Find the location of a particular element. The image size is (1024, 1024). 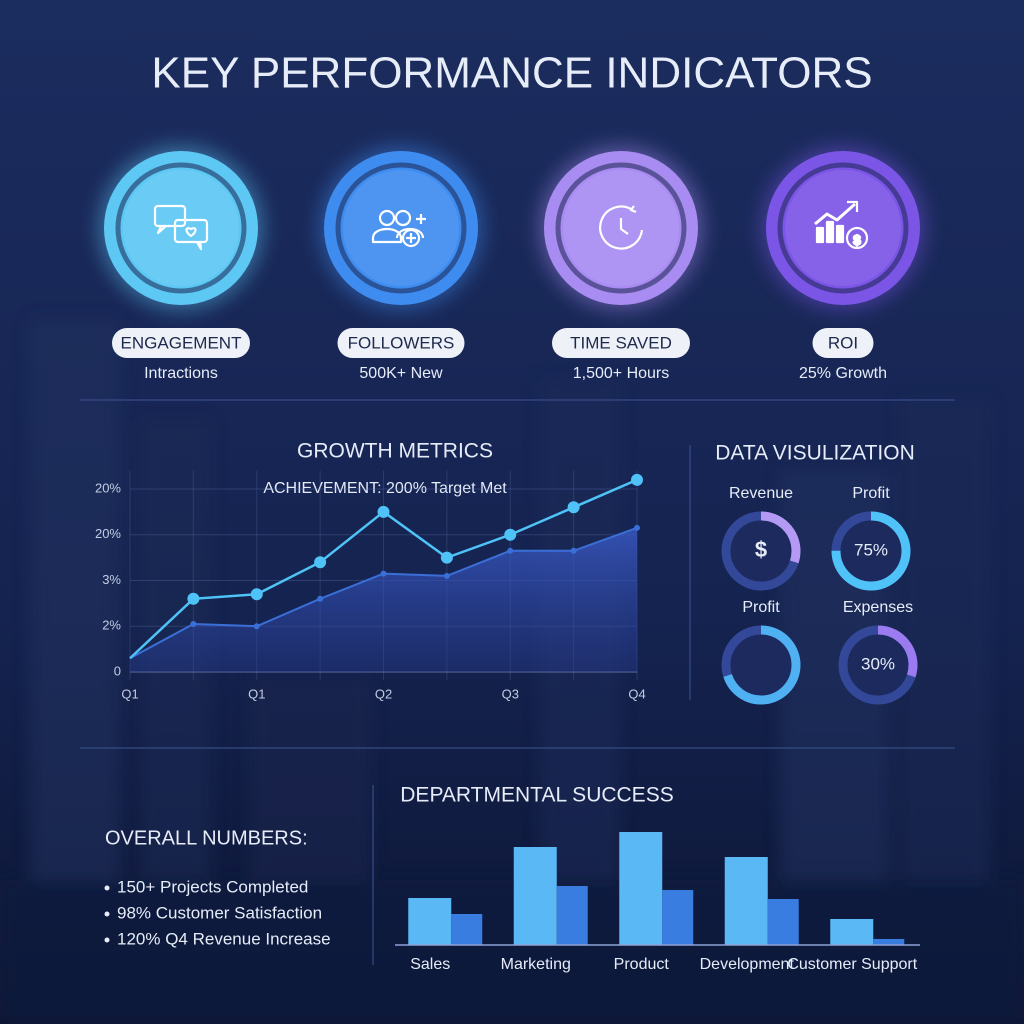

engagement-icon is located at coordinates (181, 227).